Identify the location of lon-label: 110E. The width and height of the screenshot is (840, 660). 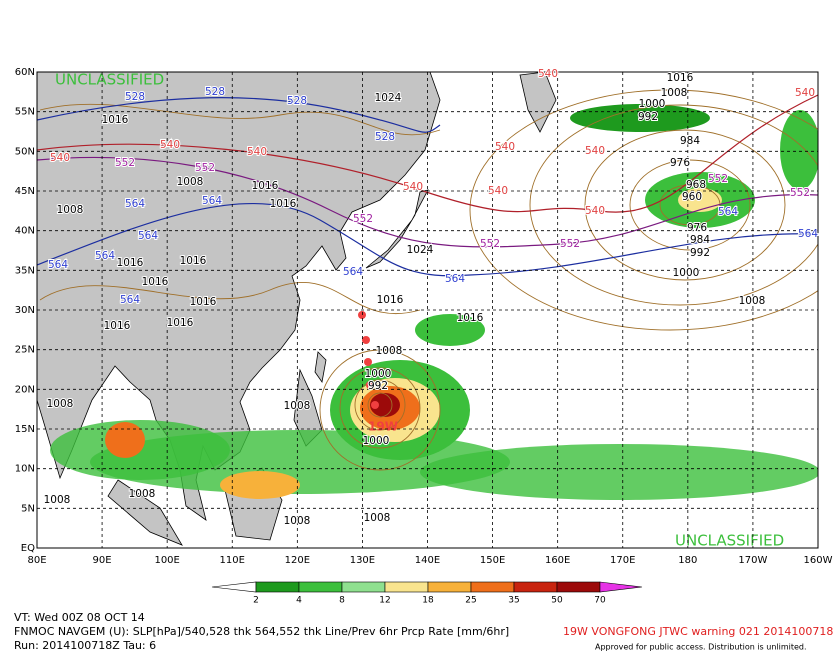
(232, 560).